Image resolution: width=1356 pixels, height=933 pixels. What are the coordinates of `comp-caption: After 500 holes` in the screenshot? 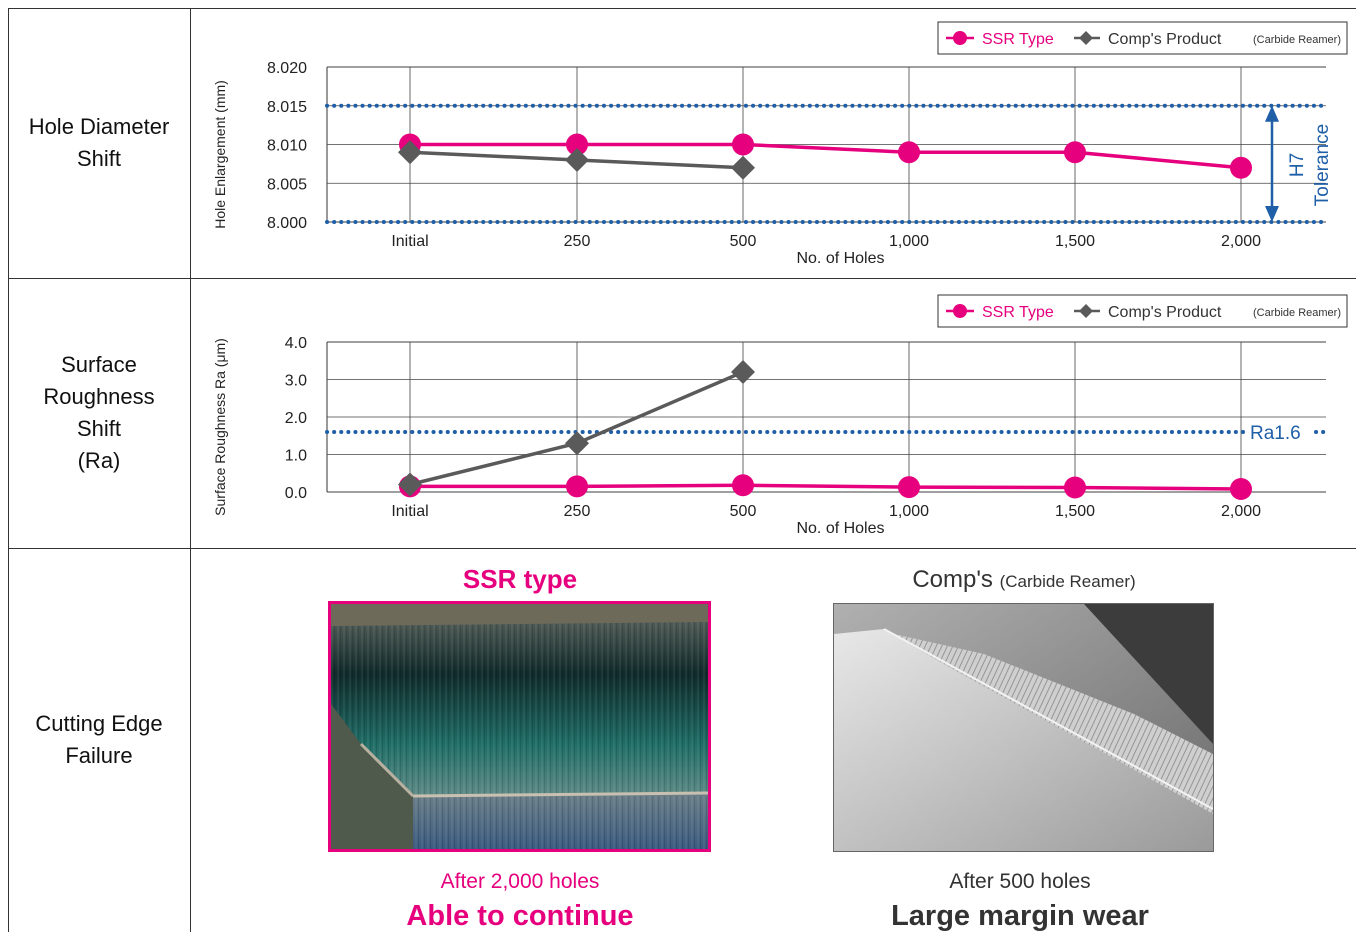 It's located at (1020, 881).